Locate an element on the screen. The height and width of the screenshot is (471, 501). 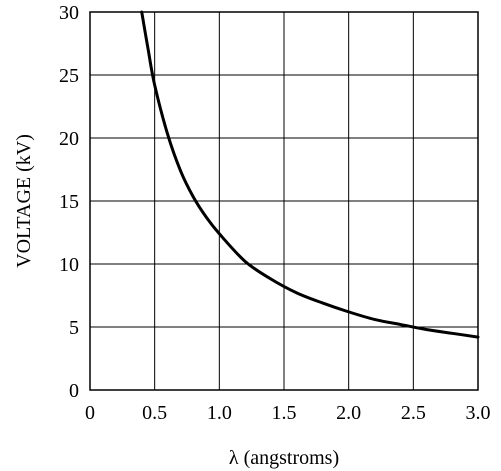
y-tick-labels: 0 5 10 15 20 25 30 is located at coordinates (69, 202).